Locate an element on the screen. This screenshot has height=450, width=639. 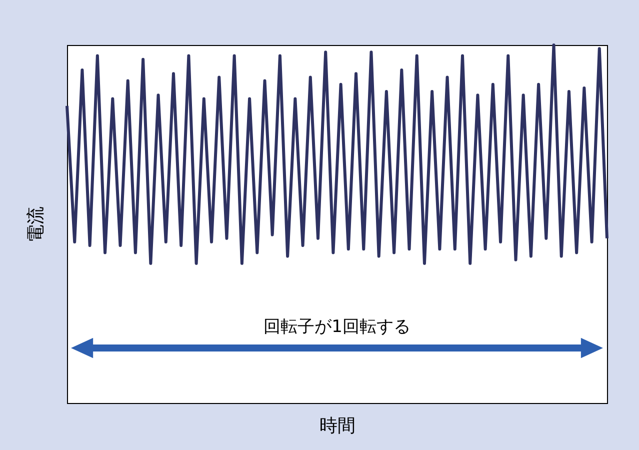
x-axis-title: 時間 is located at coordinates (338, 426).